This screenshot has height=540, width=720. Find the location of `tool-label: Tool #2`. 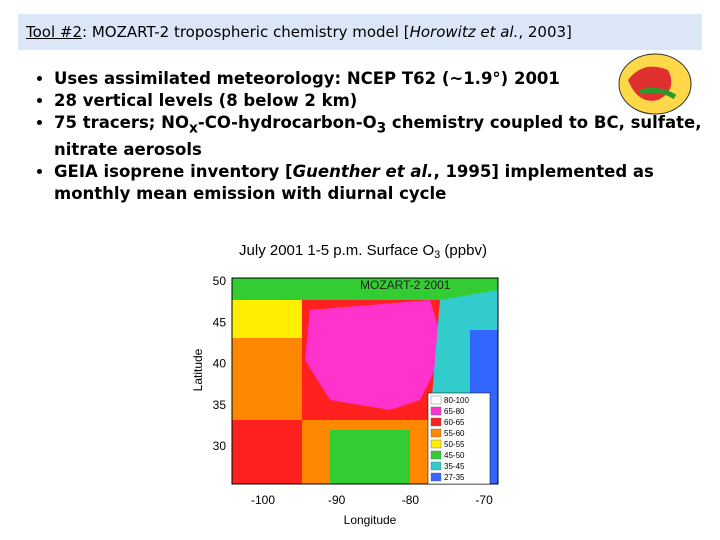

tool-label: Tool #2 is located at coordinates (54, 32).